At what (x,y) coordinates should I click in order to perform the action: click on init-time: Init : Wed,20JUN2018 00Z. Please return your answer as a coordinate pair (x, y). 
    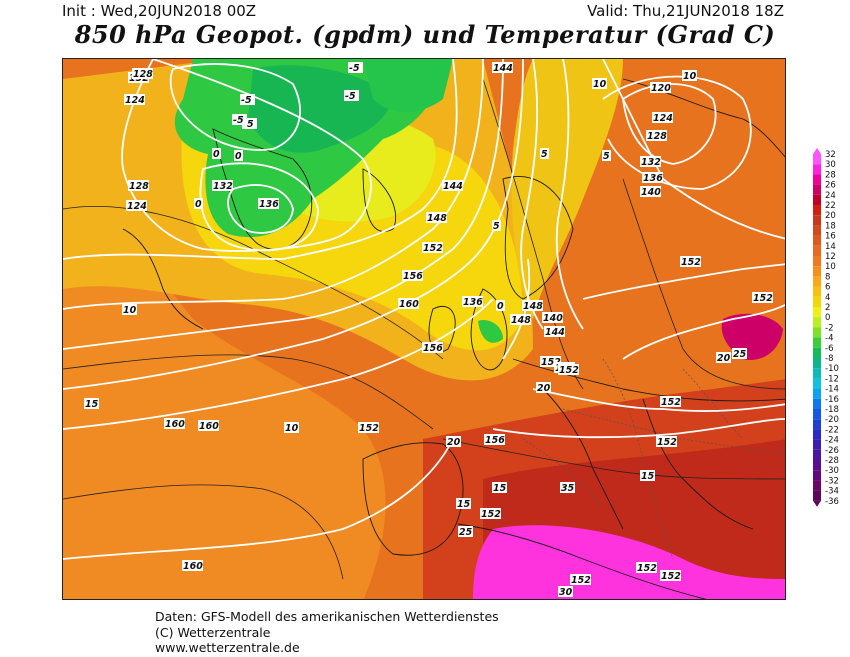
    Looking at the image, I should click on (159, 11).